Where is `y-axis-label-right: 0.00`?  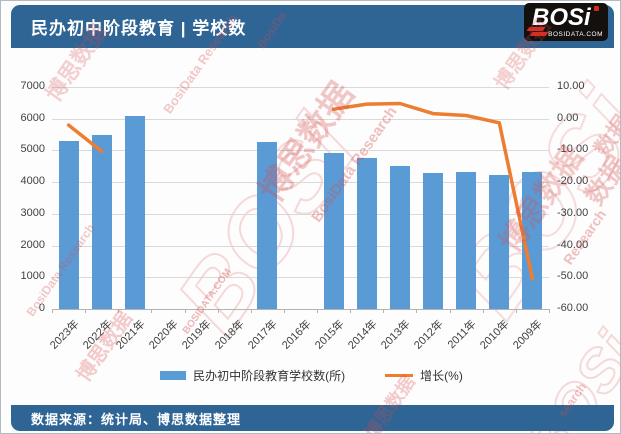
y-axis-label-right: 0.00 is located at coordinates (568, 117).